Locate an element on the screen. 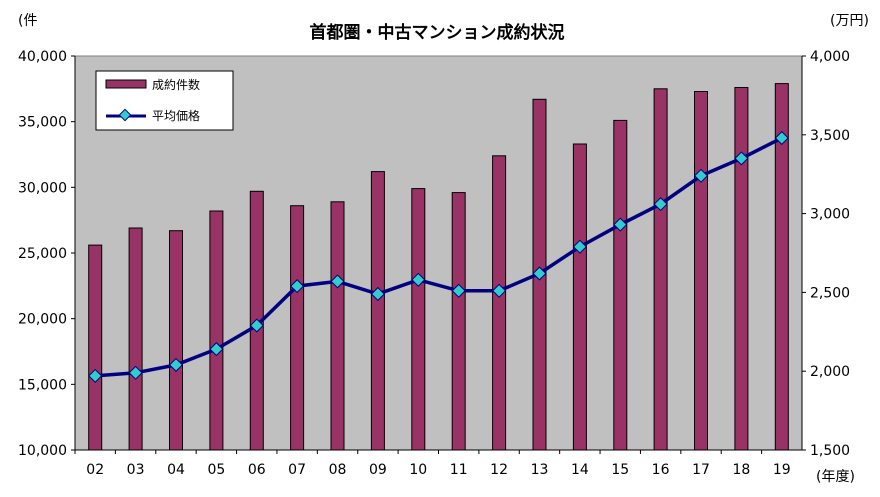 The height and width of the screenshot is (497, 880). legend-bar-swatch is located at coordinates (126, 84).